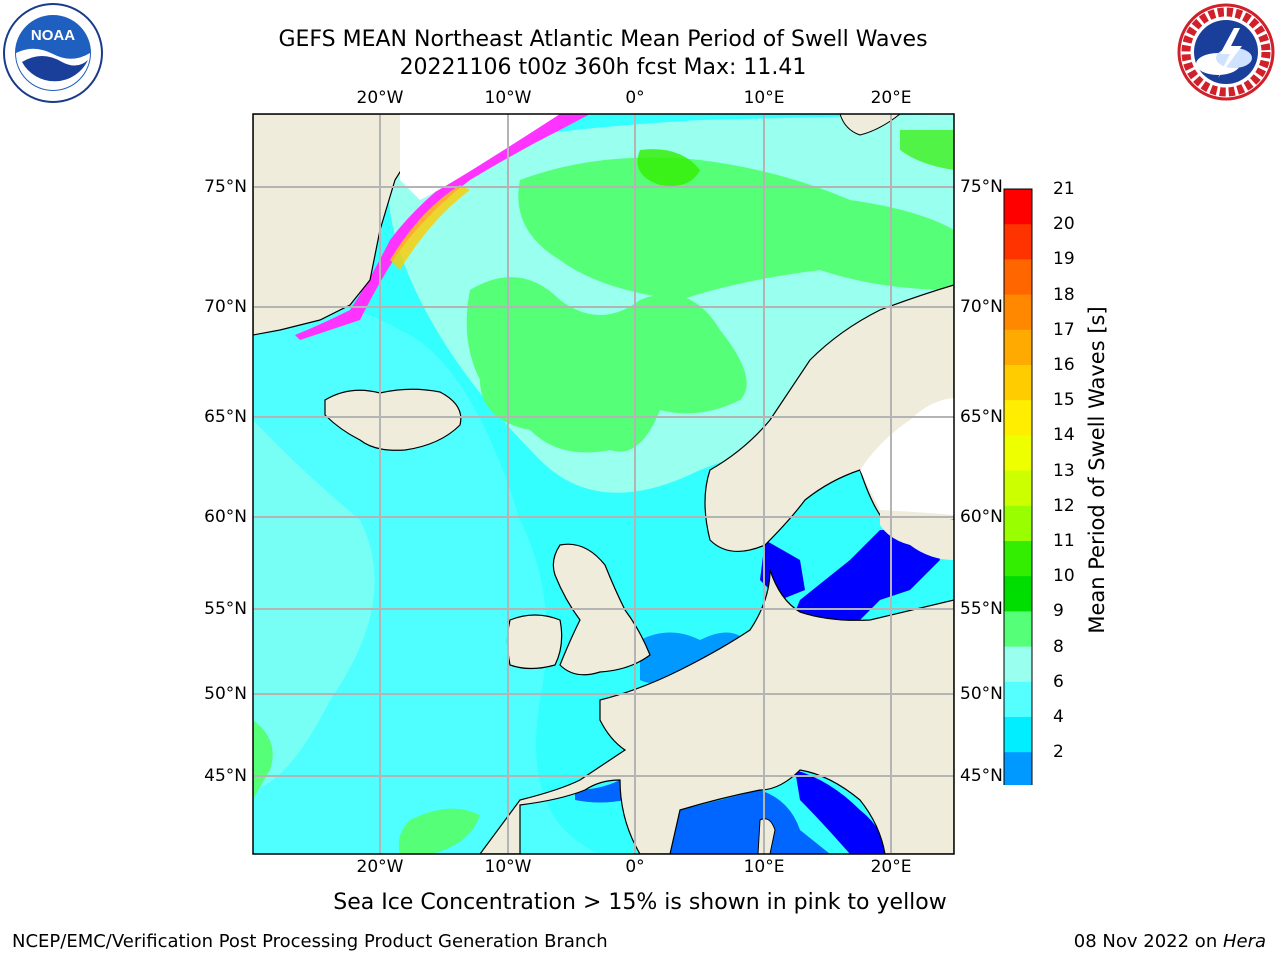 This screenshot has width=1280, height=960. Describe the element at coordinates (891, 867) in the screenshot. I see `lon-label-bottom-20e: 20°E` at that location.